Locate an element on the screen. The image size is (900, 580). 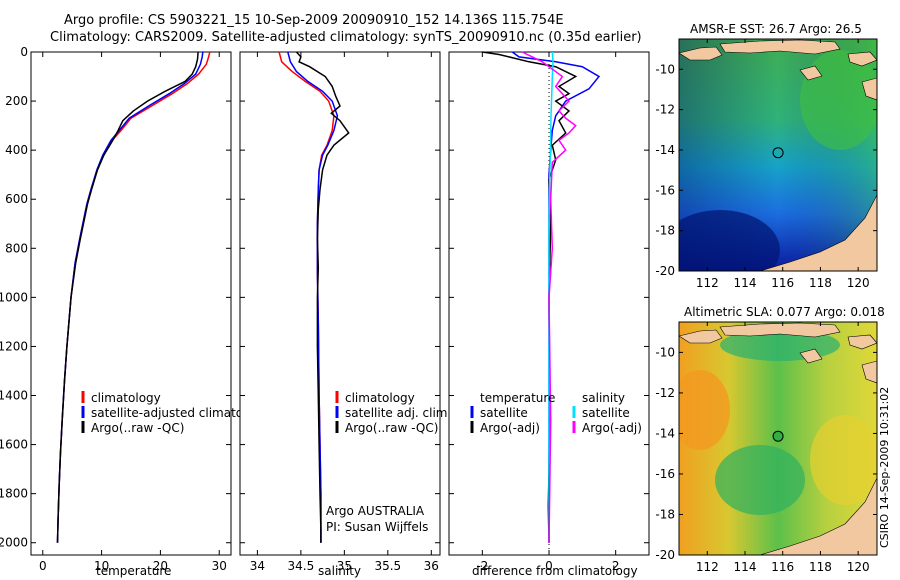
sst-map-title: AMSR-E SST: 26.7 Argo: 26.5 is located at coordinates (776, 29).